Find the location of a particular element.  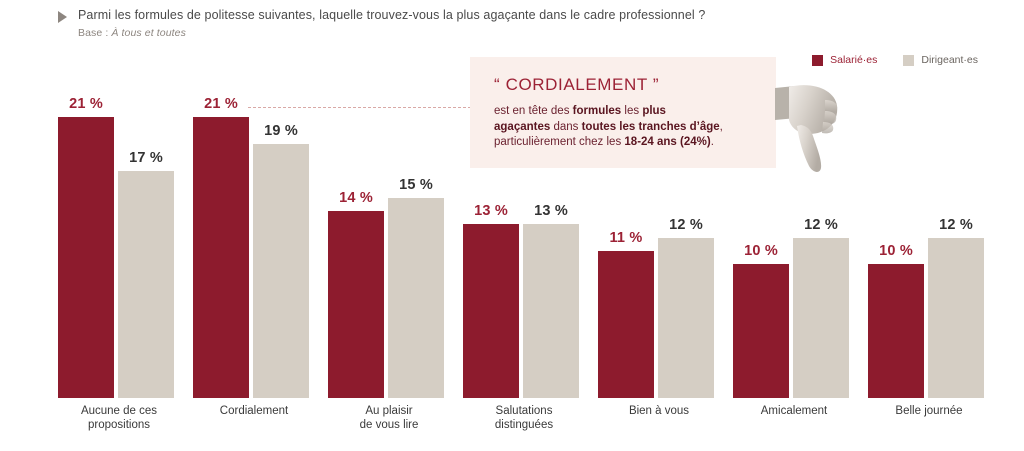

category-label-line: Bien à vous is located at coordinates (659, 411).